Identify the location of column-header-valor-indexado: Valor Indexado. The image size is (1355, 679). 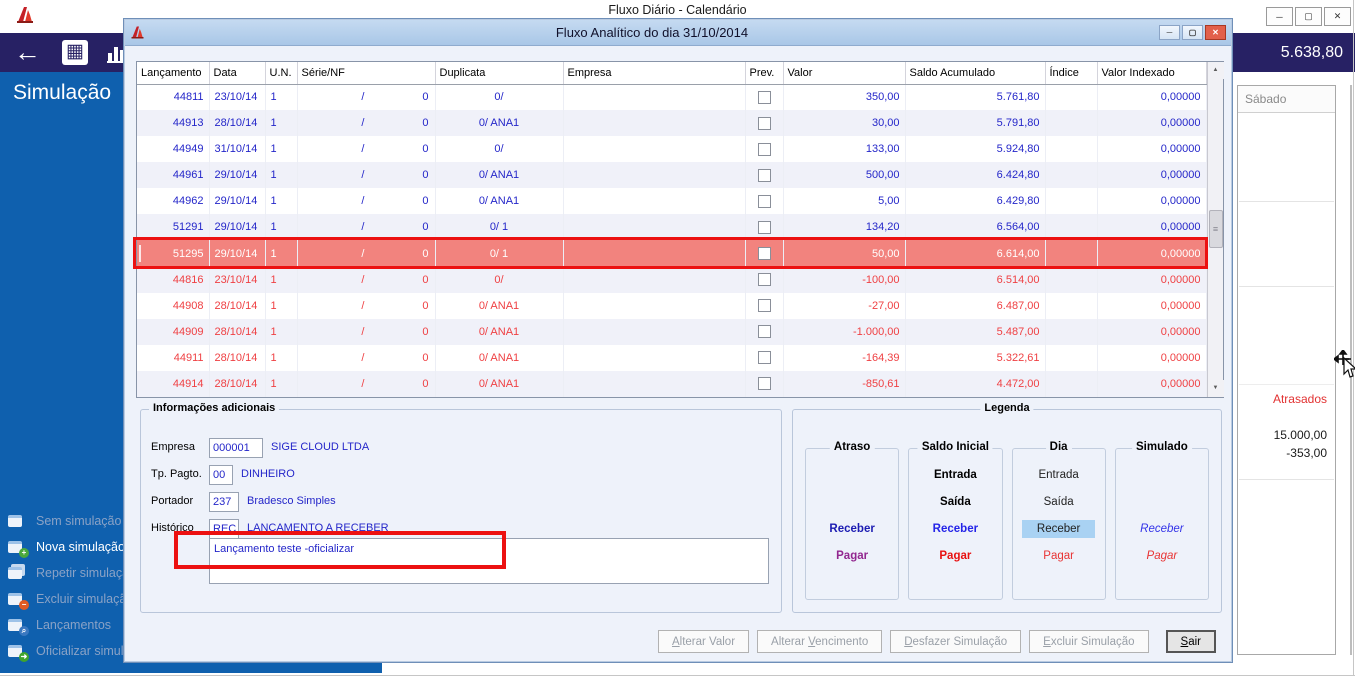
(1152, 73).